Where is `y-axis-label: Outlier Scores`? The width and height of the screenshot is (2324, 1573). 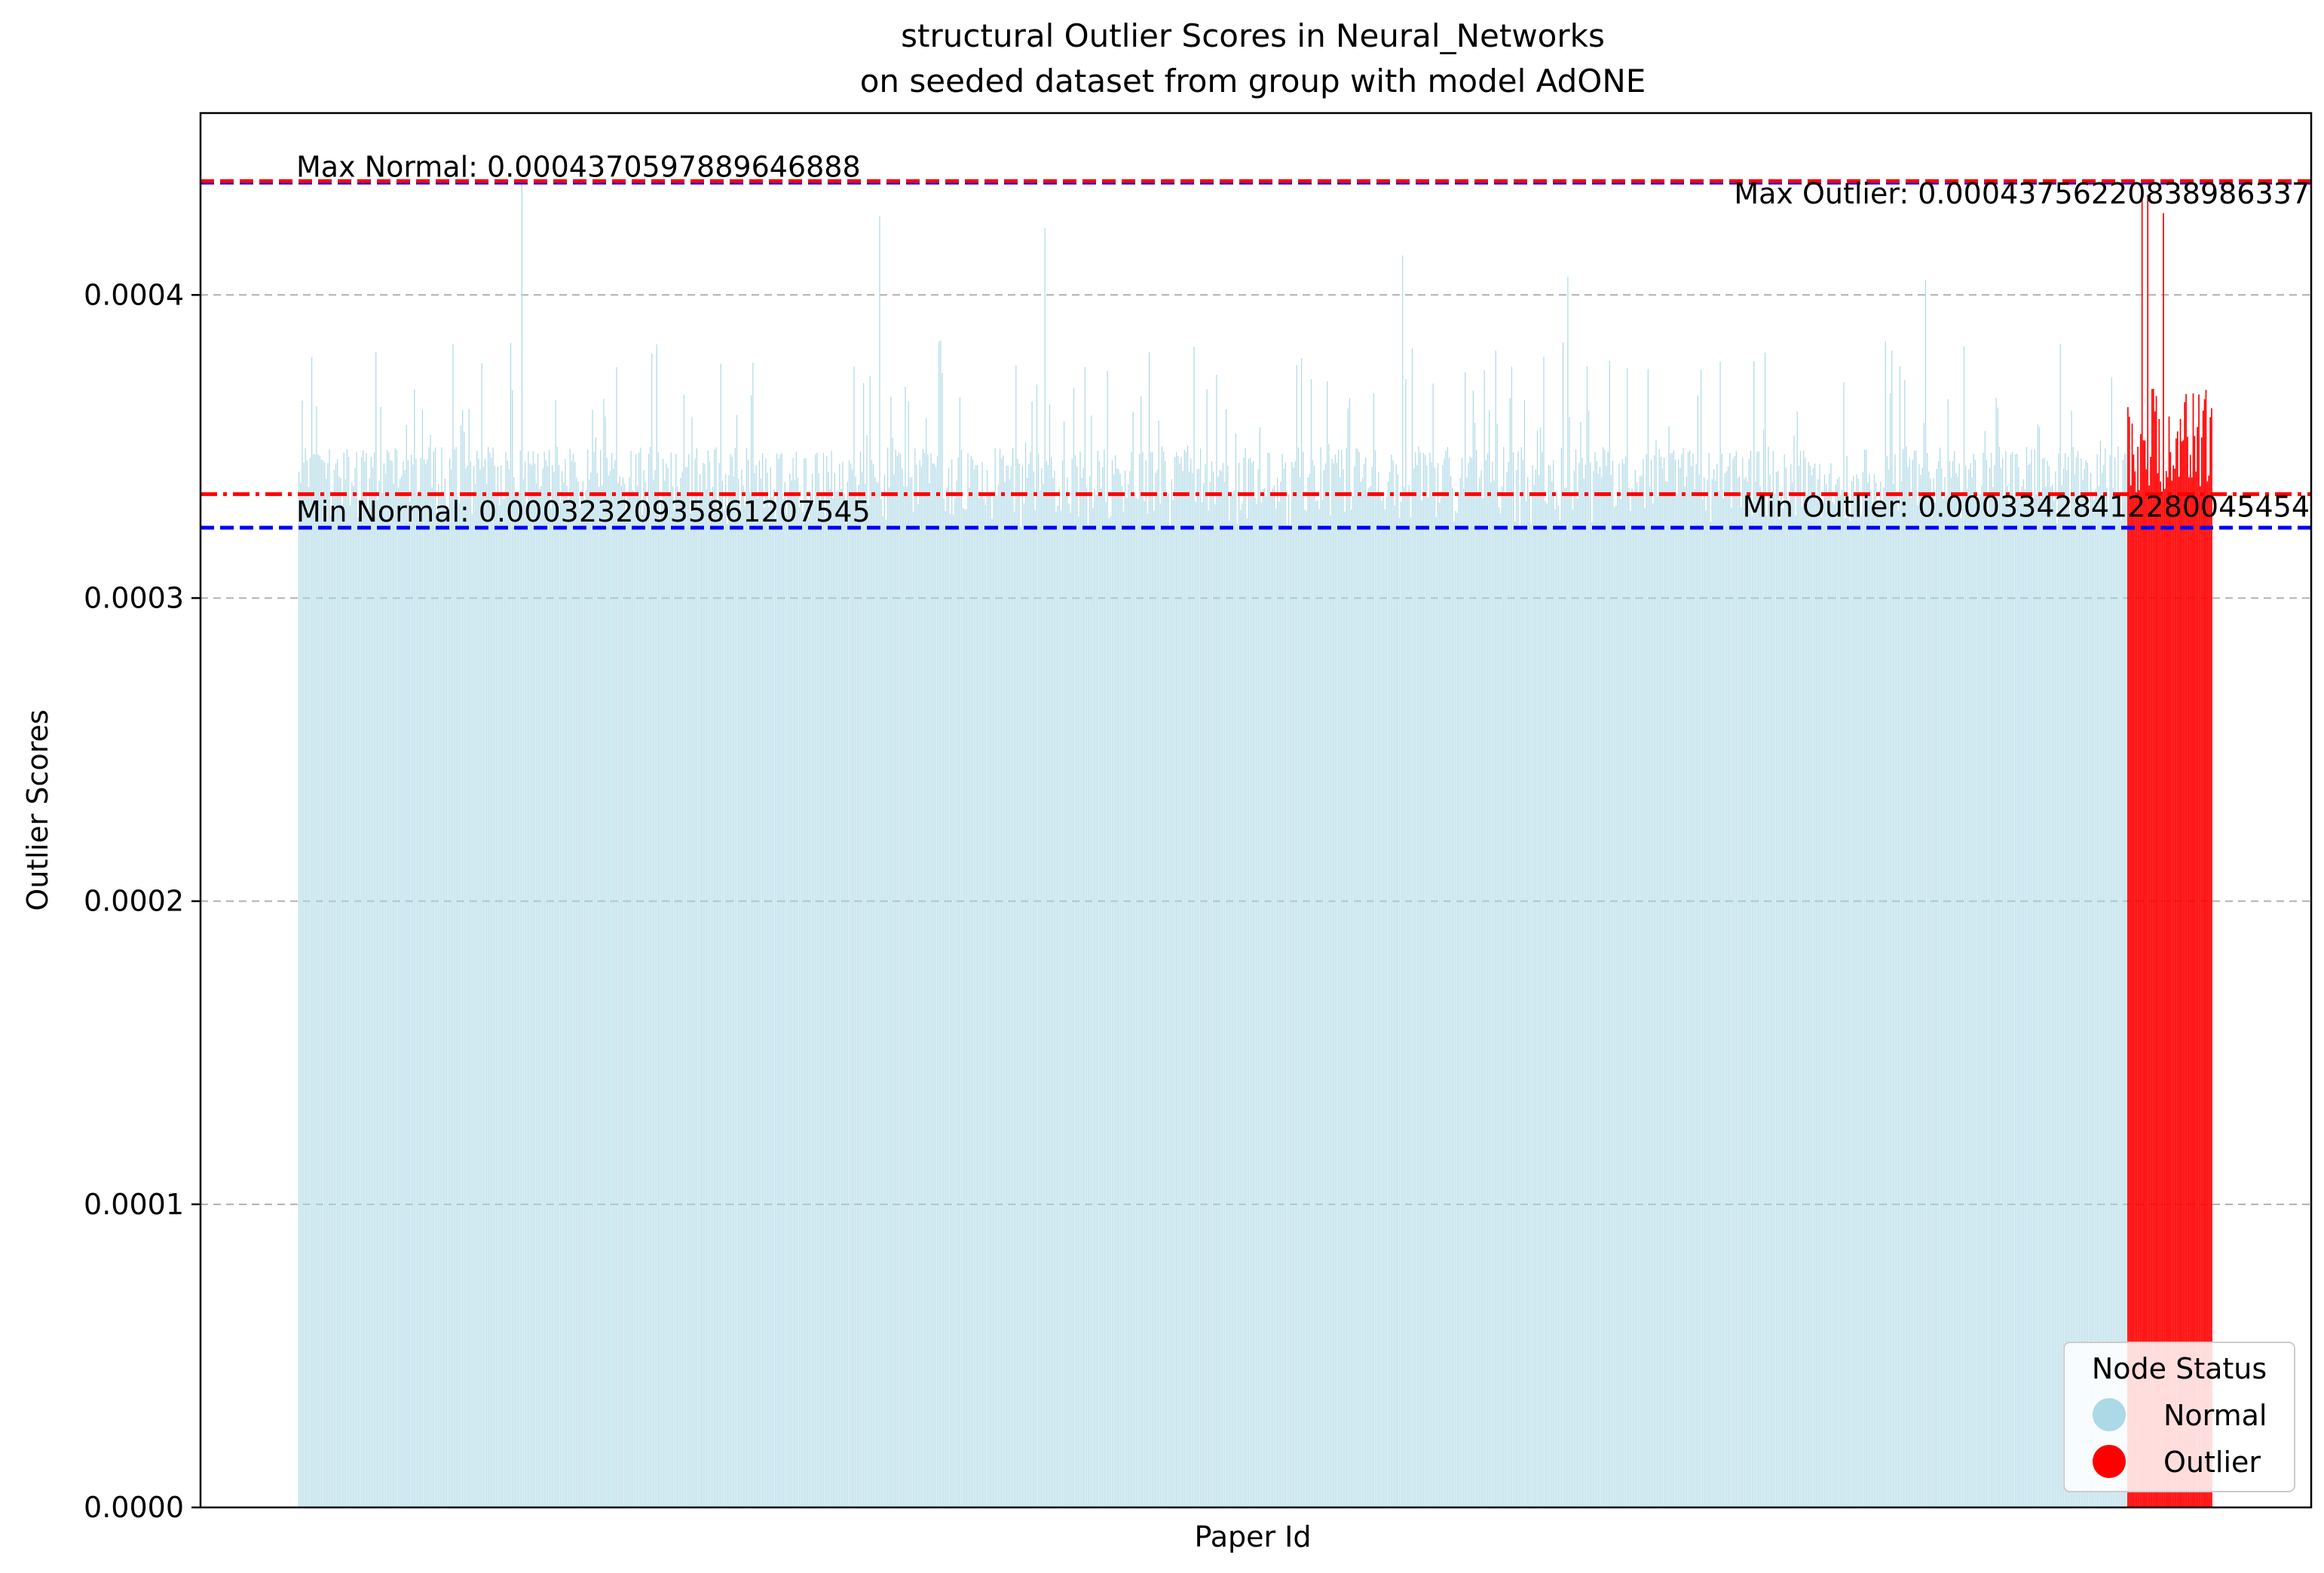 y-axis-label: Outlier Scores is located at coordinates (37, 809).